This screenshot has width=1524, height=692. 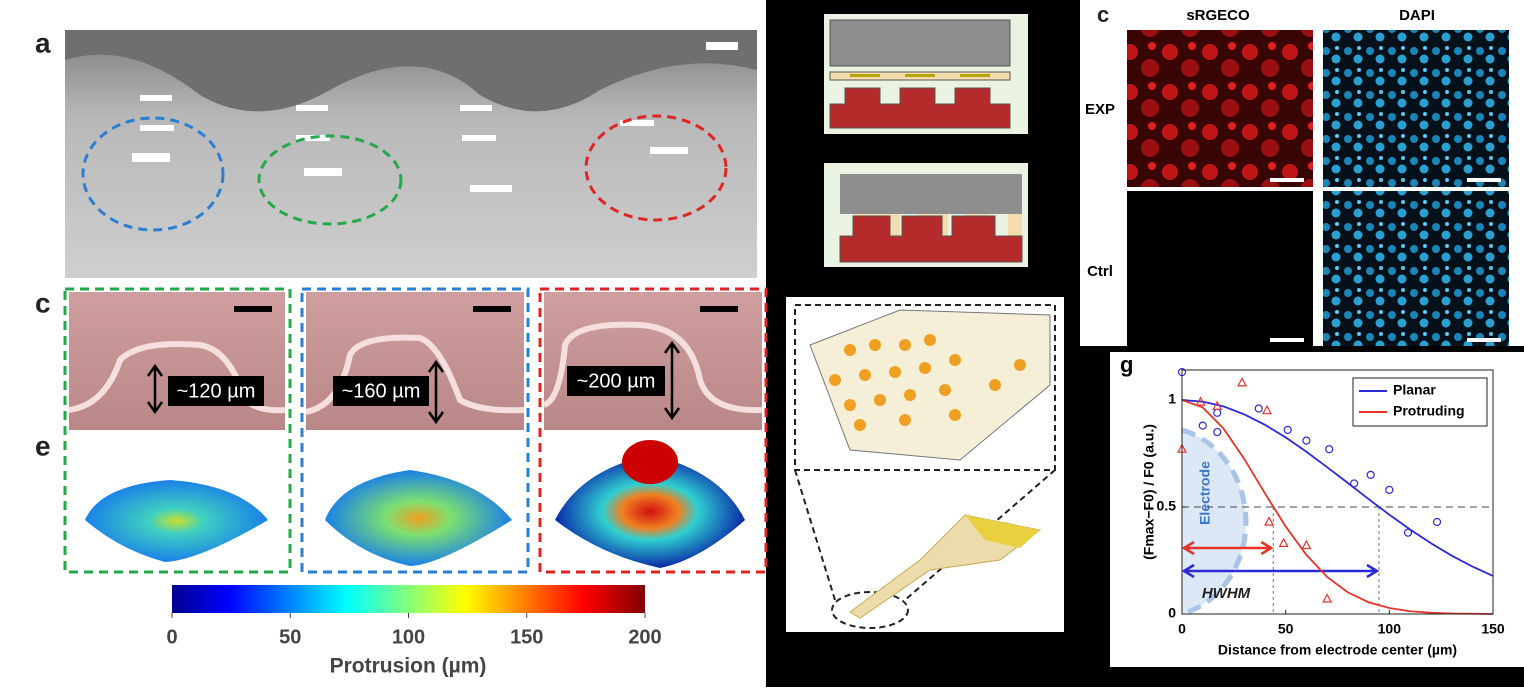 What do you see at coordinates (1420, 402) in the screenshot?
I see `legend-box` at bounding box center [1420, 402].